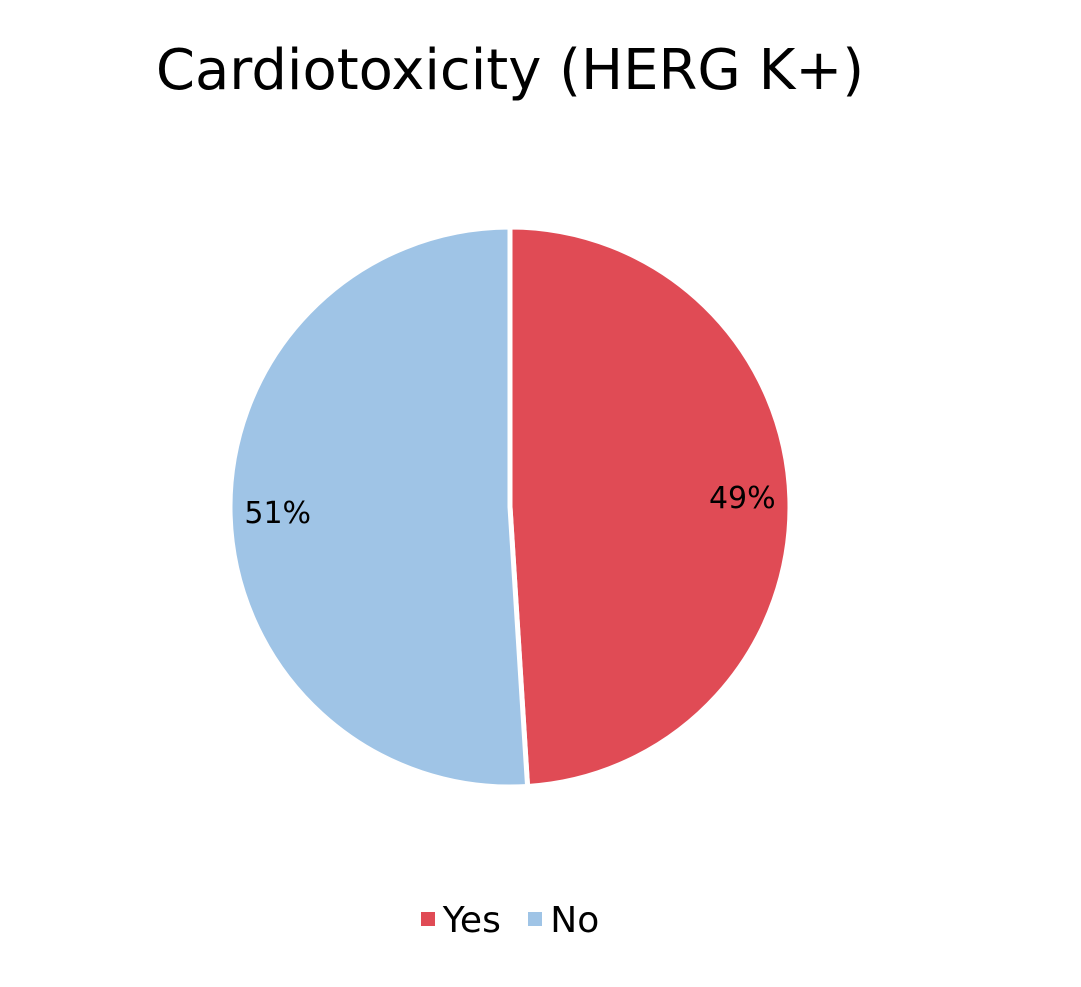 The height and width of the screenshot is (987, 1081). What do you see at coordinates (535, 919) in the screenshot?
I see `legend-swatch-no` at bounding box center [535, 919].